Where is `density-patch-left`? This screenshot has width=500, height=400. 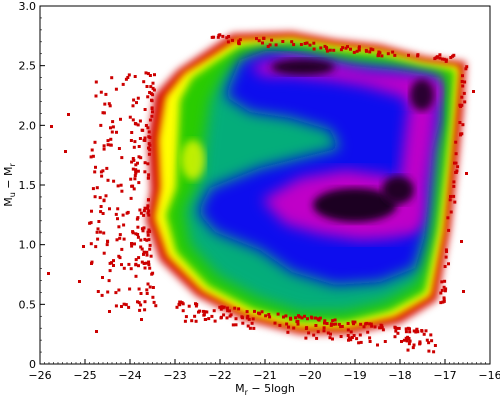 density-patch-left is located at coordinates (193, 160).